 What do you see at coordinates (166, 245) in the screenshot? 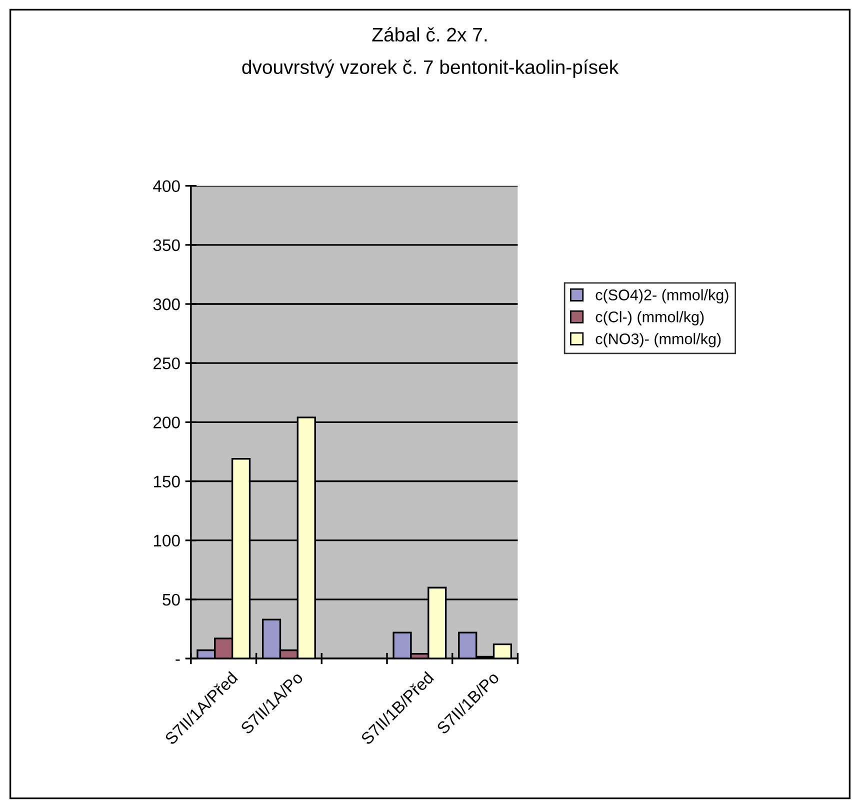
I see `y-tick-label: 350` at bounding box center [166, 245].